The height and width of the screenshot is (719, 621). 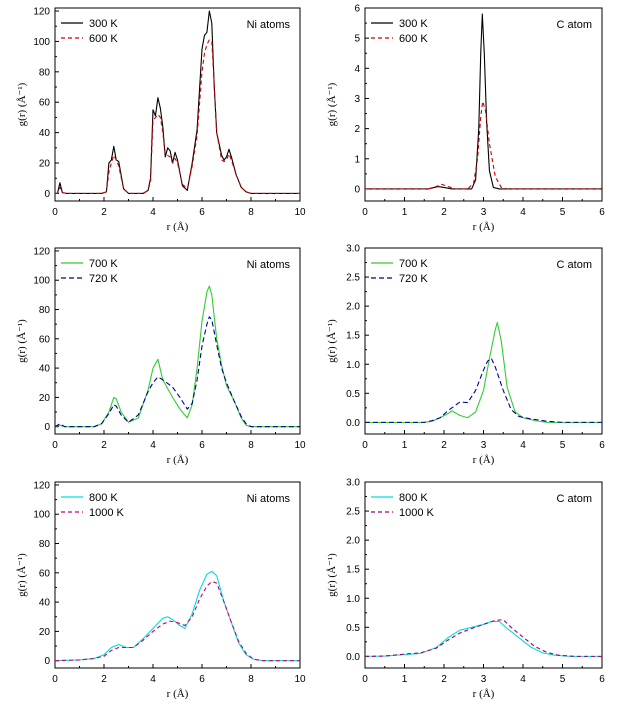 I want to click on y-tick-label: 5, so click(x=357, y=39).